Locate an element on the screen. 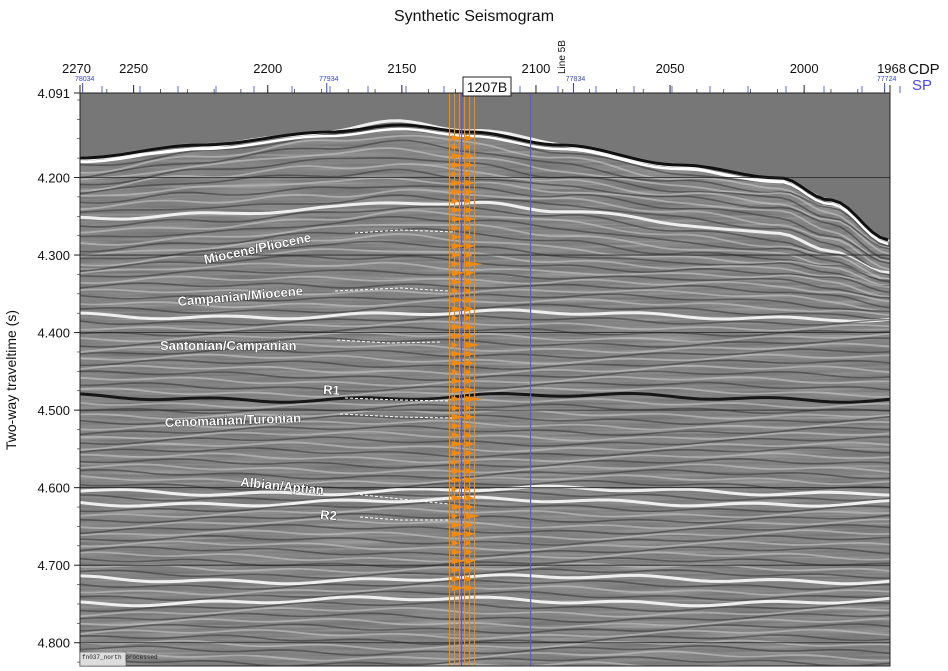 This screenshot has width=948, height=671. cdp-axis-title: CDP is located at coordinates (924, 69).